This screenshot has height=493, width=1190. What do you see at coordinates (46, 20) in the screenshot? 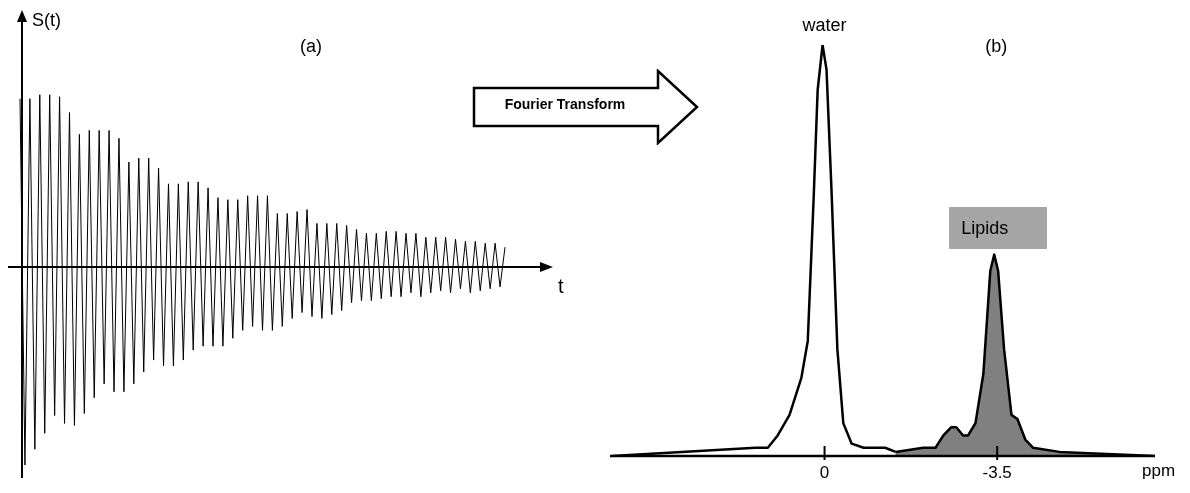
I see `y-axis-title: S(t)` at bounding box center [46, 20].